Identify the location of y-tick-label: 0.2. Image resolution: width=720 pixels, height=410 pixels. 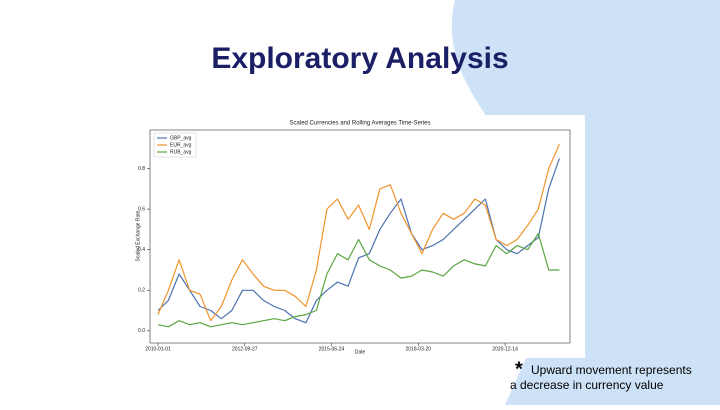
(141, 291).